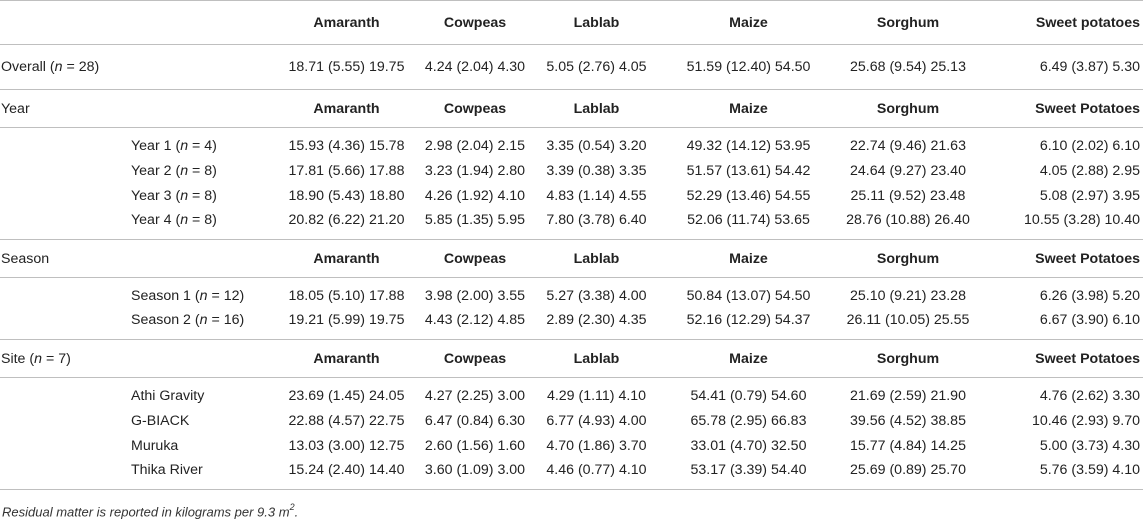 The width and height of the screenshot is (1143, 524). I want to click on row-label: Athi Gravity, so click(202, 393).